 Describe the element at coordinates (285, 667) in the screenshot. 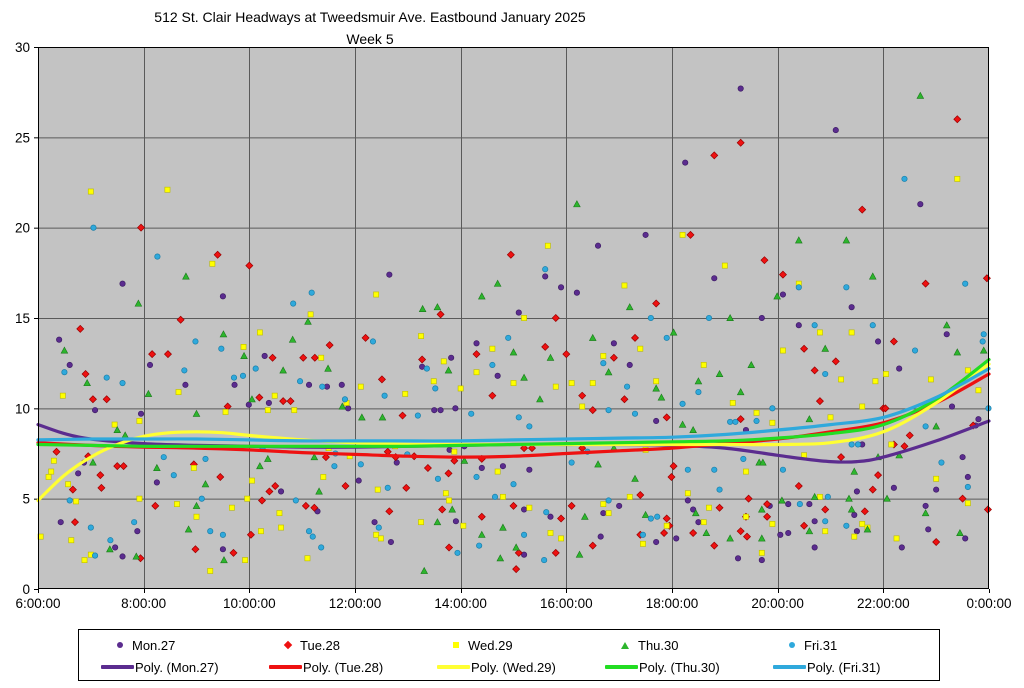

I see `tue28-trendline-swatch-icon` at that location.